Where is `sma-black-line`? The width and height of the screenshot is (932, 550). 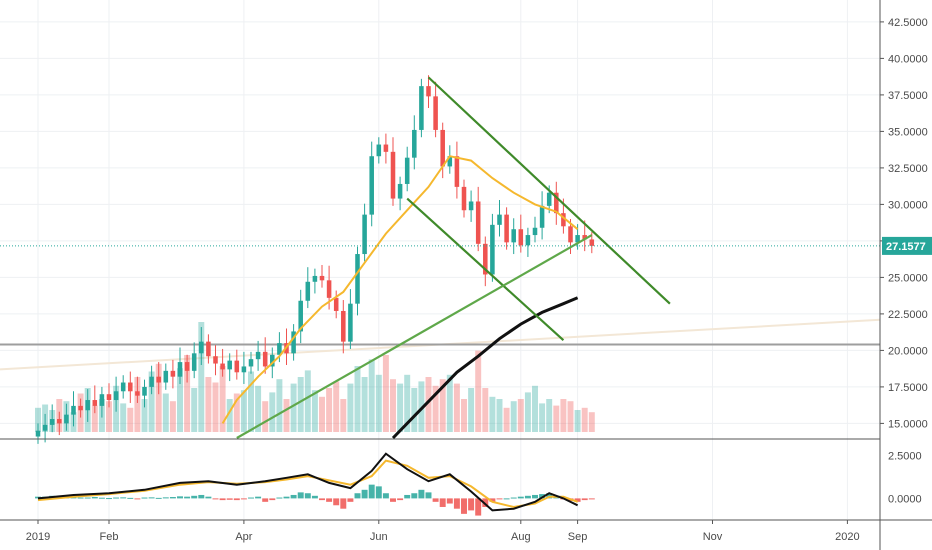 sma-black-line is located at coordinates (485, 368).